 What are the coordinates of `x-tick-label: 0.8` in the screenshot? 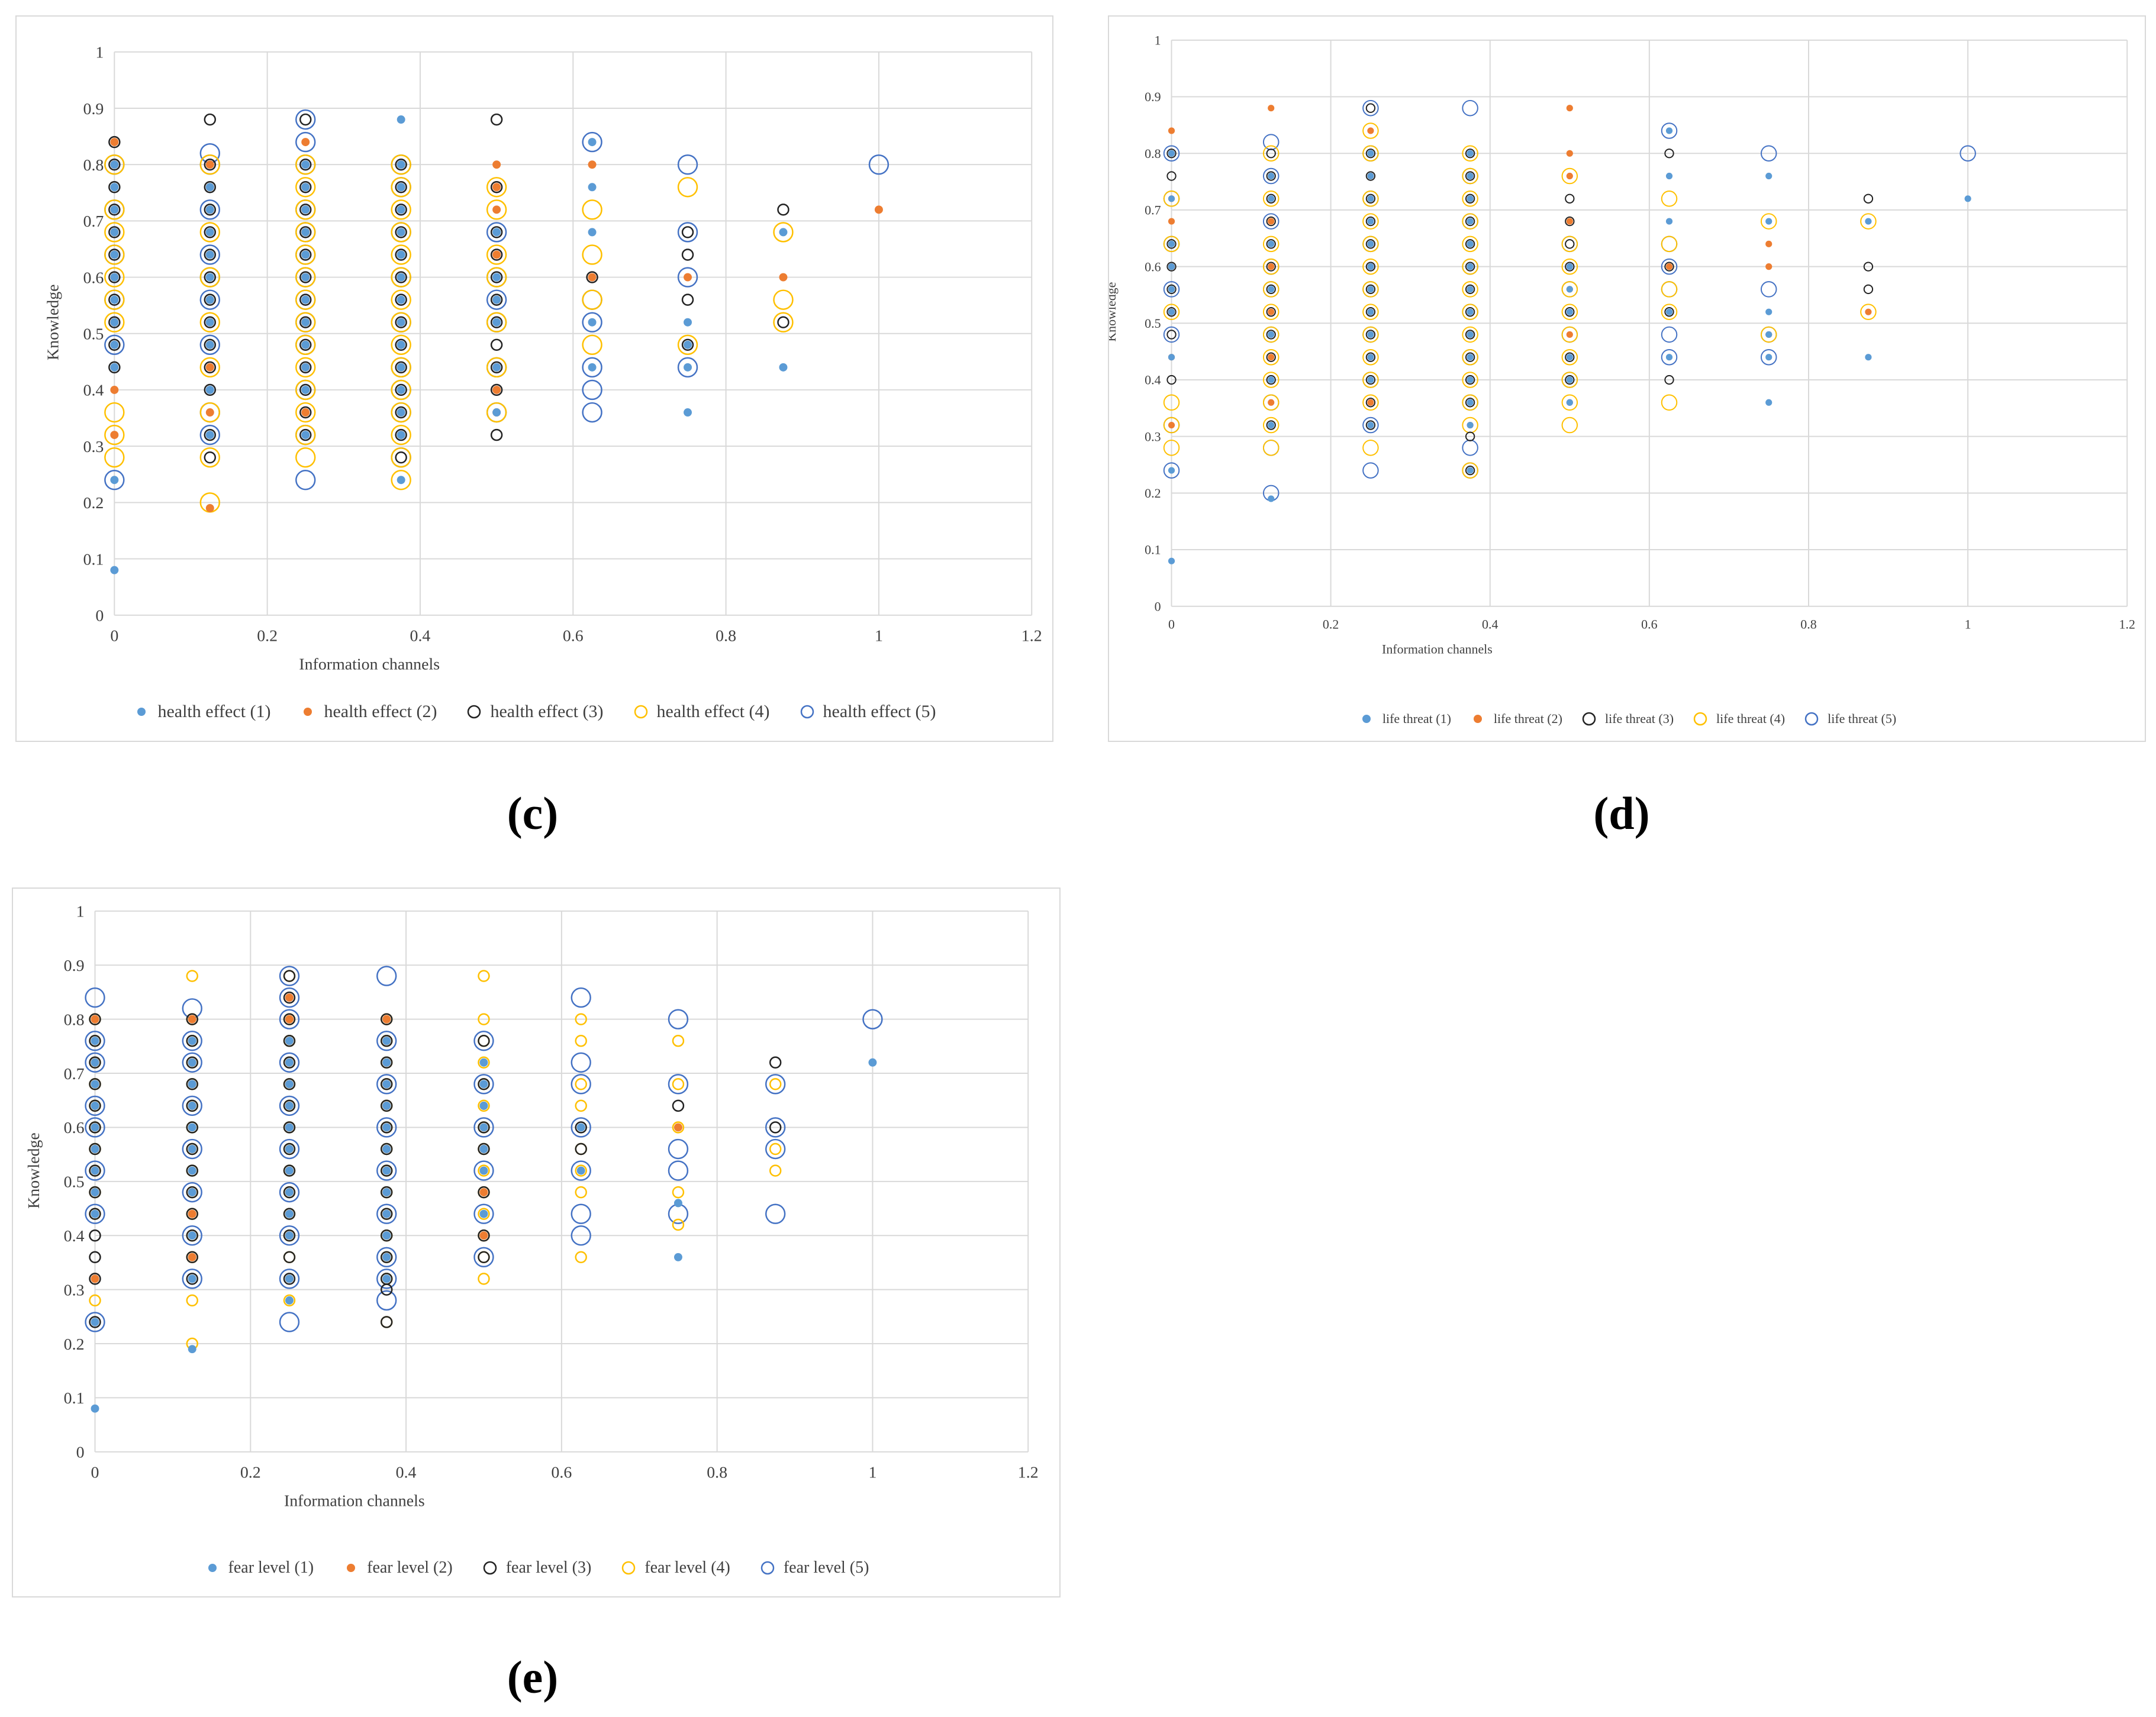 It's located at (1808, 624).